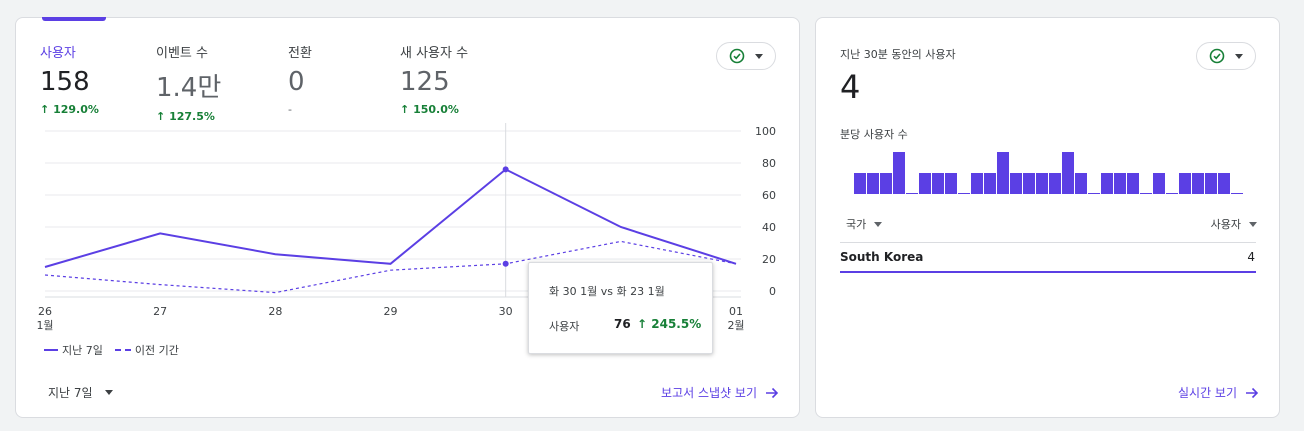  What do you see at coordinates (769, 195) in the screenshot?
I see `y-tick-label: 60` at bounding box center [769, 195].